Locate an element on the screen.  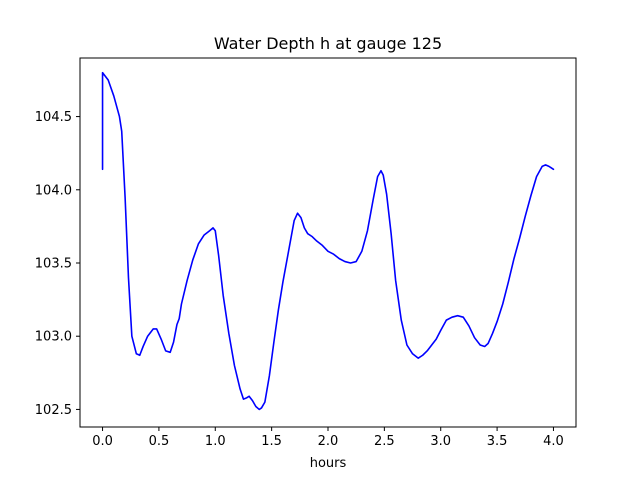
y-axis-ticks: 102.5 103.0 103.5 104.0 104.5 is located at coordinates (57, 264).